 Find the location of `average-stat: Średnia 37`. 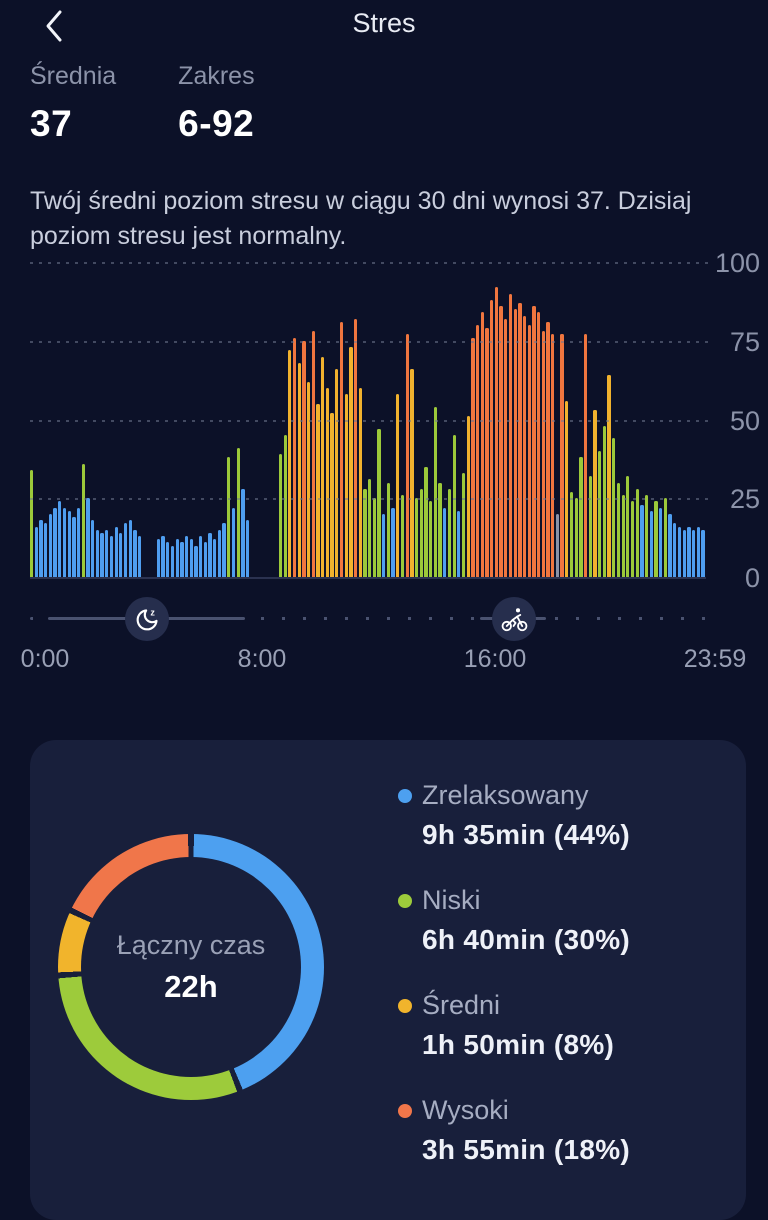

average-stat: Średnia 37 is located at coordinates (73, 103).